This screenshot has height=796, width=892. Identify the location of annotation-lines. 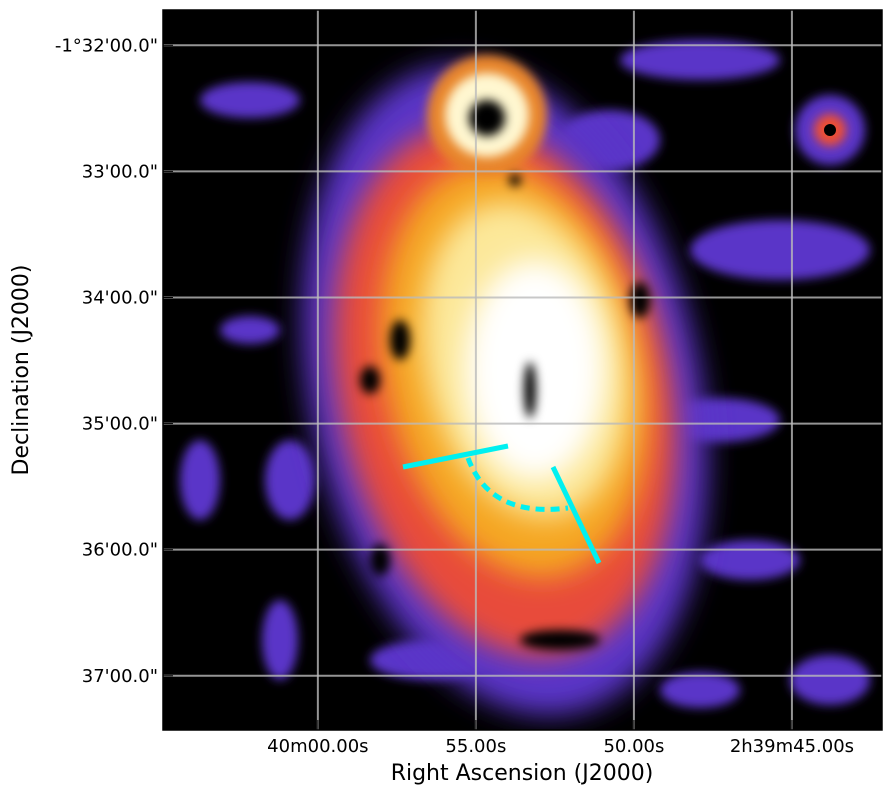
(502, 504).